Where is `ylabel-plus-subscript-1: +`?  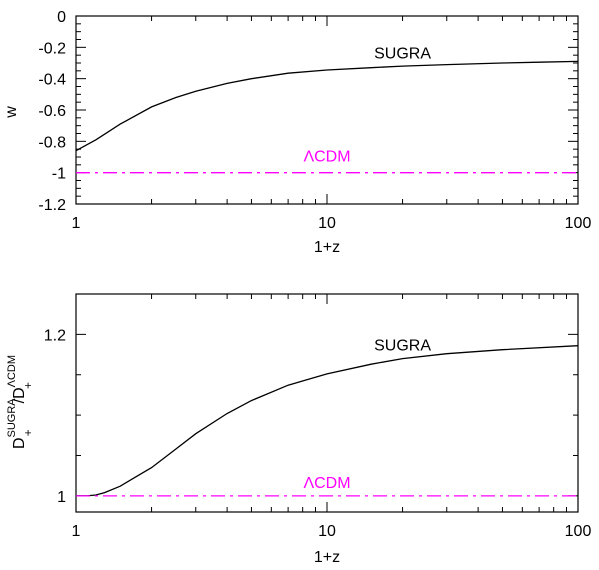
ylabel-plus-subscript-1: + is located at coordinates (28, 432).